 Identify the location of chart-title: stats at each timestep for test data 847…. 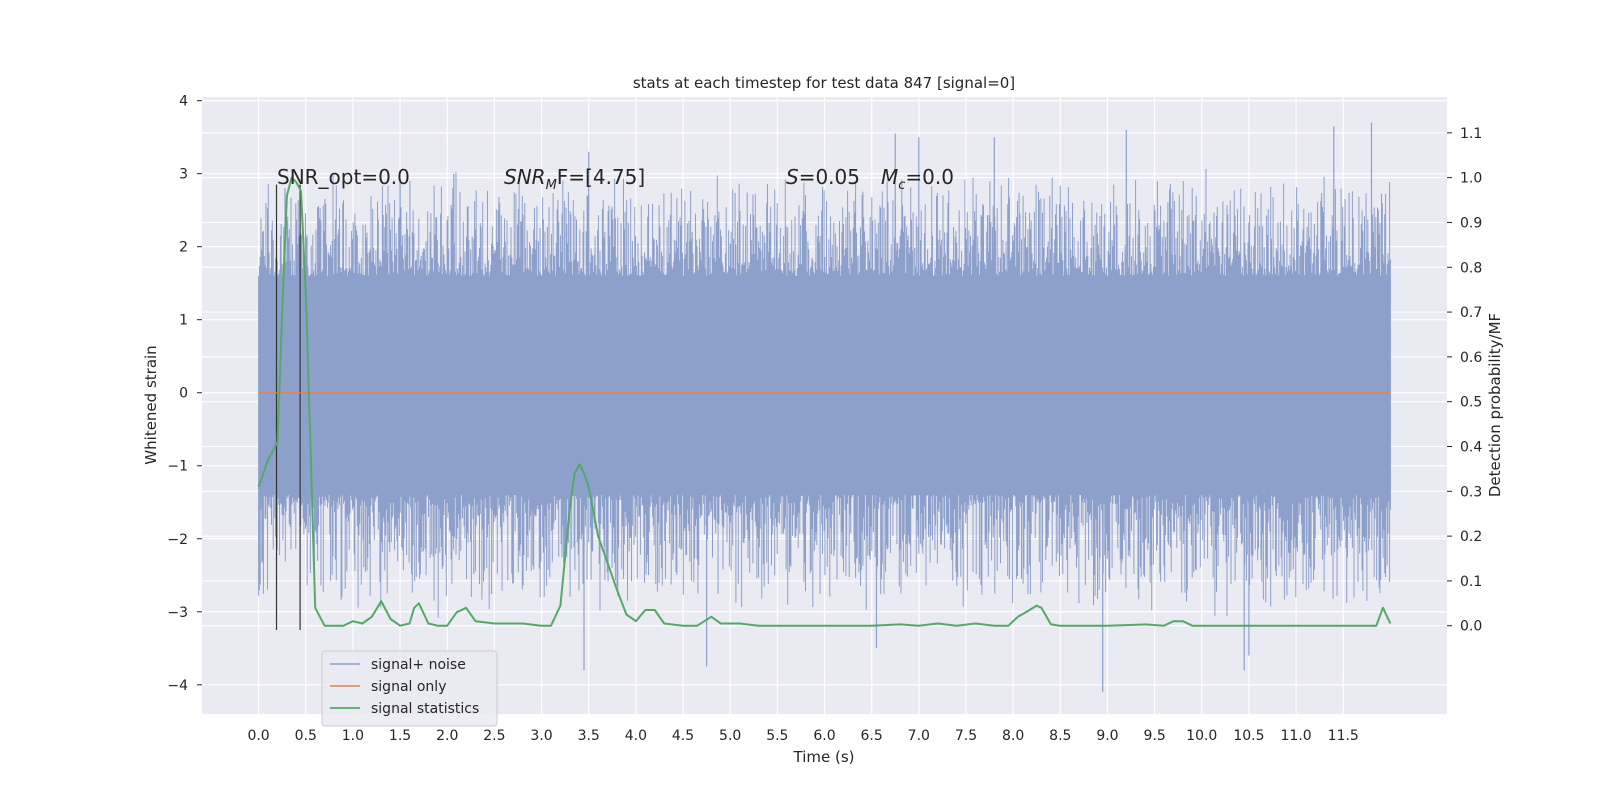
(824, 83).